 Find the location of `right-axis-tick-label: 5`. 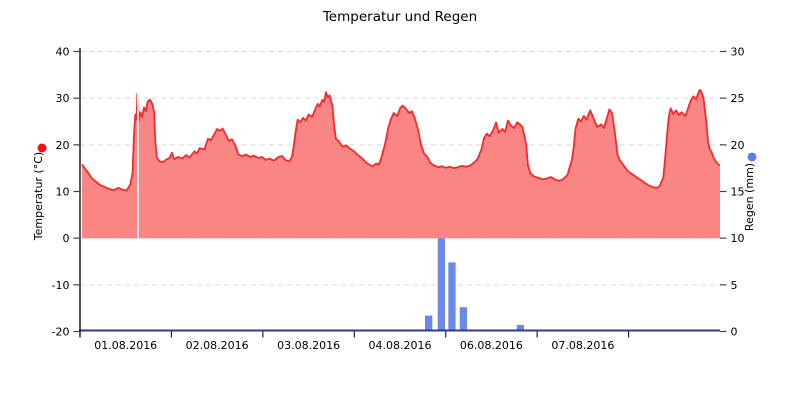

right-axis-tick-label: 5 is located at coordinates (734, 285).